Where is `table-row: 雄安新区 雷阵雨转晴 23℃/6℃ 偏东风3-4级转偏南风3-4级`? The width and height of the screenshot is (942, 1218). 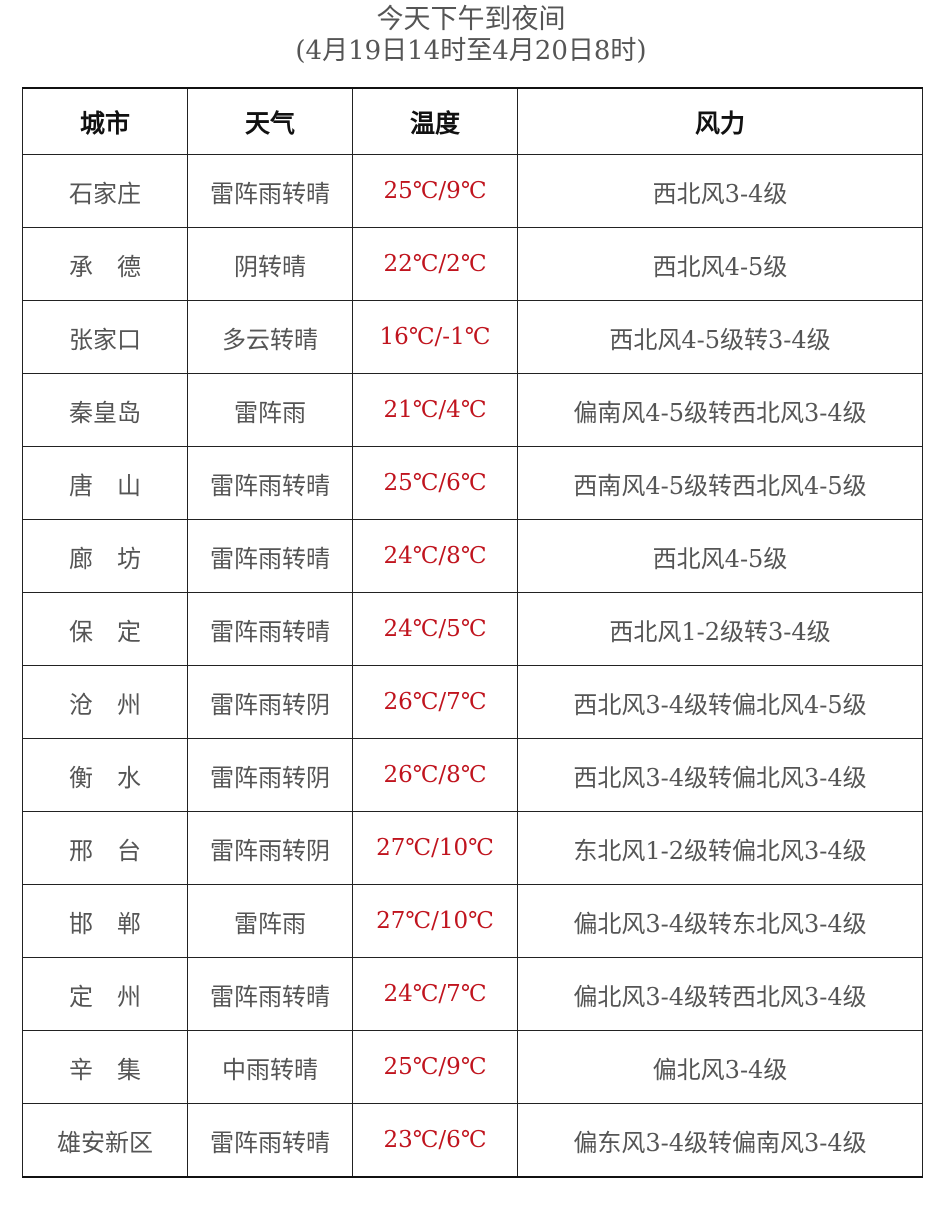 table-row: 雄安新区 雷阵雨转晴 23℃/6℃ 偏东风3-4级转偏南风3-4级 is located at coordinates (472, 1140).